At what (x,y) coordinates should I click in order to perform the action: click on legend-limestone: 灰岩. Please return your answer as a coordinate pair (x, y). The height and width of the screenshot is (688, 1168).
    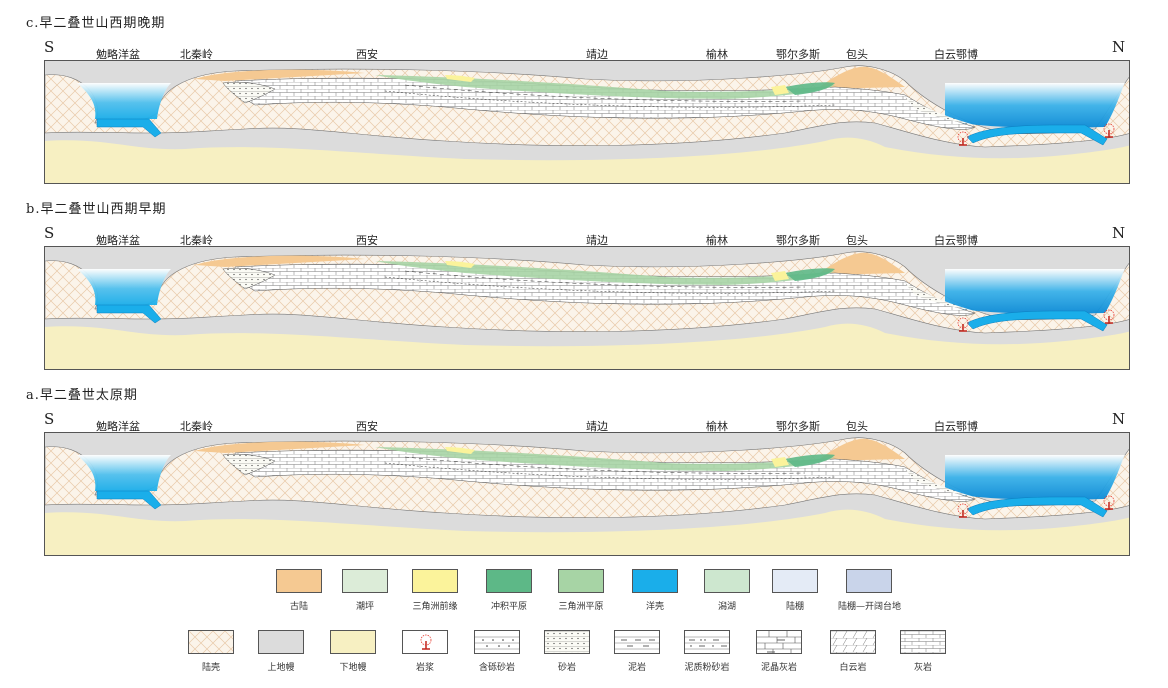
    Looking at the image, I should click on (923, 651).